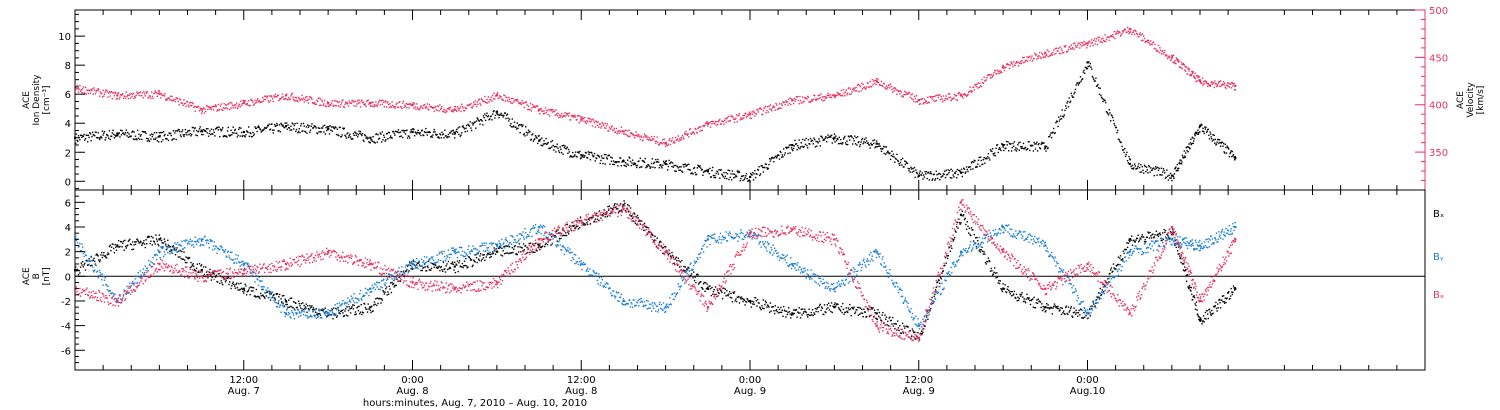 Image resolution: width=1500 pixels, height=410 pixels. I want to click on velocity-point, so click(750, 114).